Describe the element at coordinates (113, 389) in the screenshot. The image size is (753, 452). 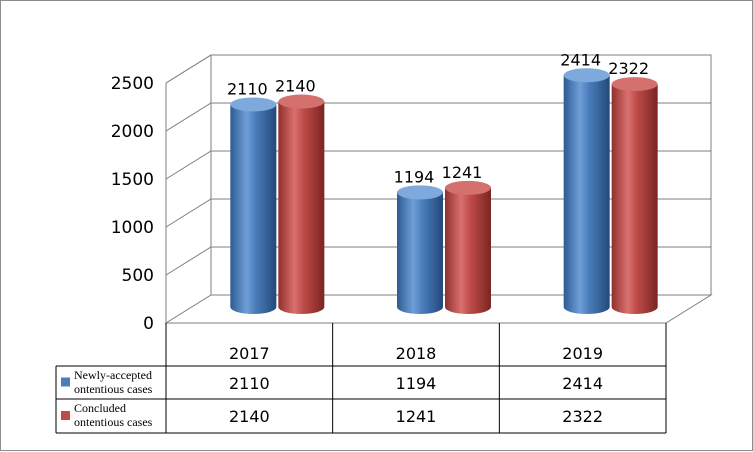
I see `legend-label-s0: ontentious cases` at that location.